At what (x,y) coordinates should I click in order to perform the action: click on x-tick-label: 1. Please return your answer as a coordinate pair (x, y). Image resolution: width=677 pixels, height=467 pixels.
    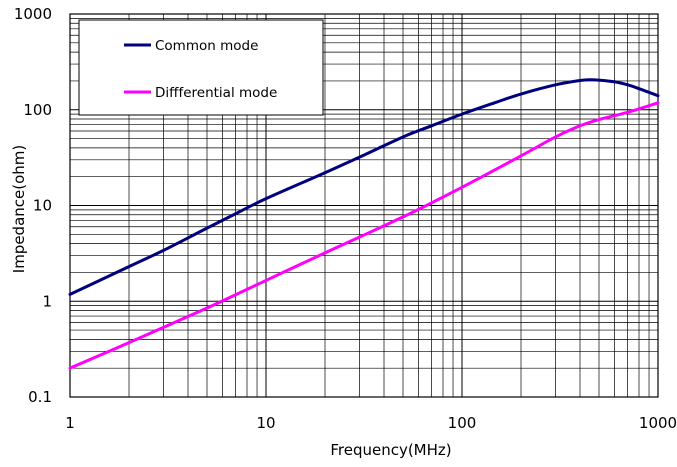
    Looking at the image, I should click on (70, 423).